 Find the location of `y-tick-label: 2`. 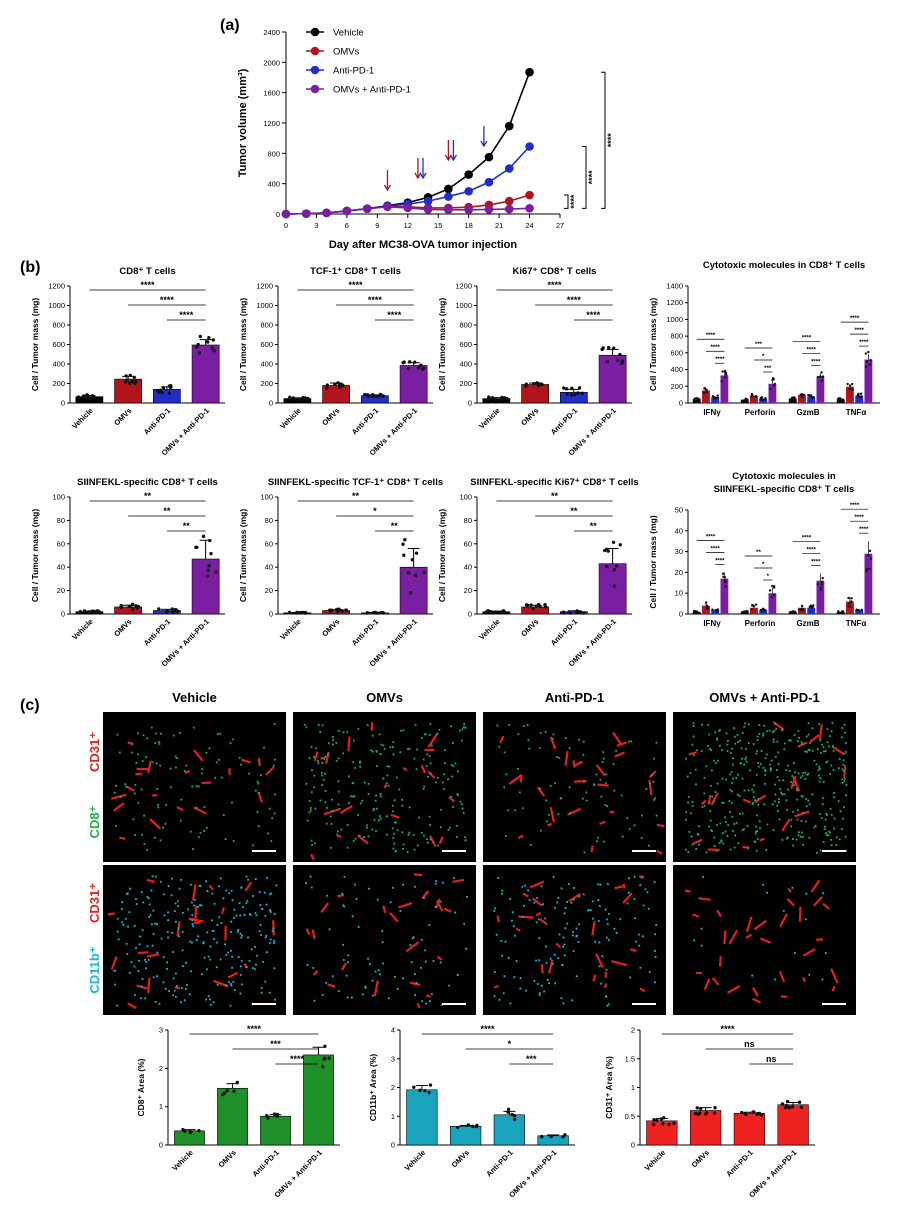

y-tick-label: 2 is located at coordinates (633, 1030).